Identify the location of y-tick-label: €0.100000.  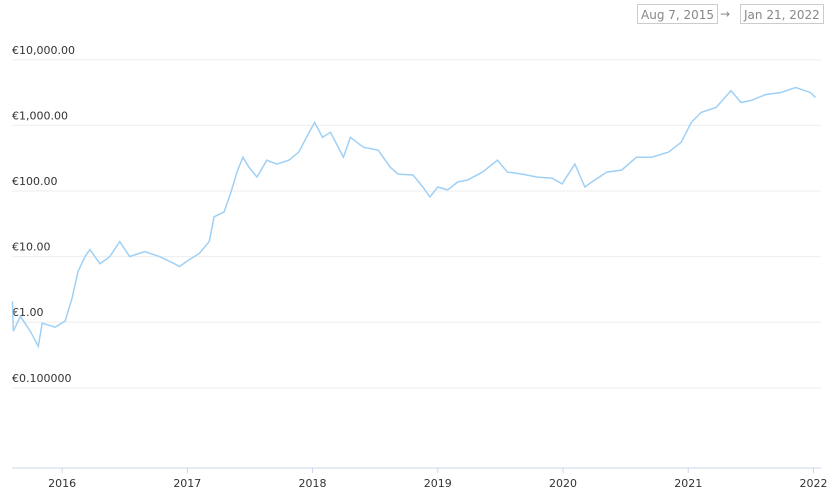
(42, 378).